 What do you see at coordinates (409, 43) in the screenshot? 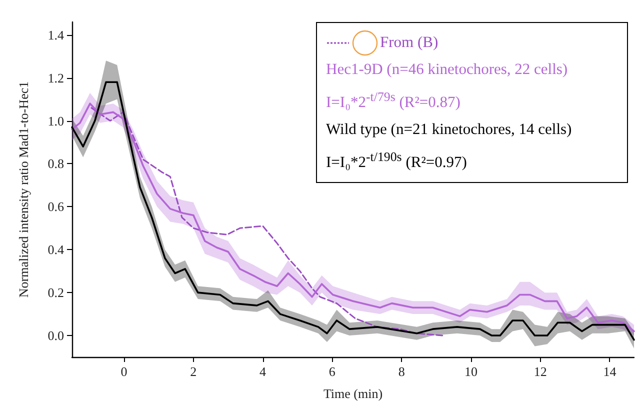
I see `text: From (B)` at bounding box center [409, 43].